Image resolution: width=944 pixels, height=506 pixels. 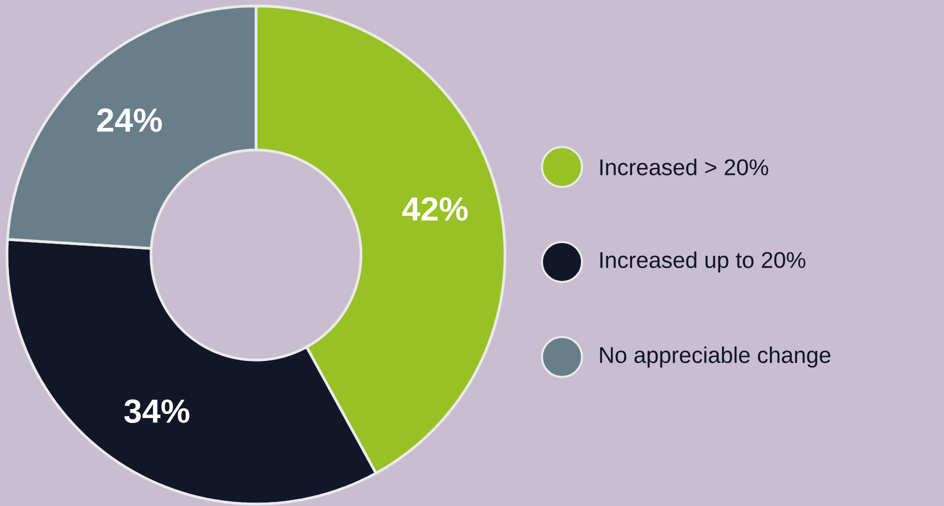 I want to click on data-label: 24%, so click(x=129, y=120).